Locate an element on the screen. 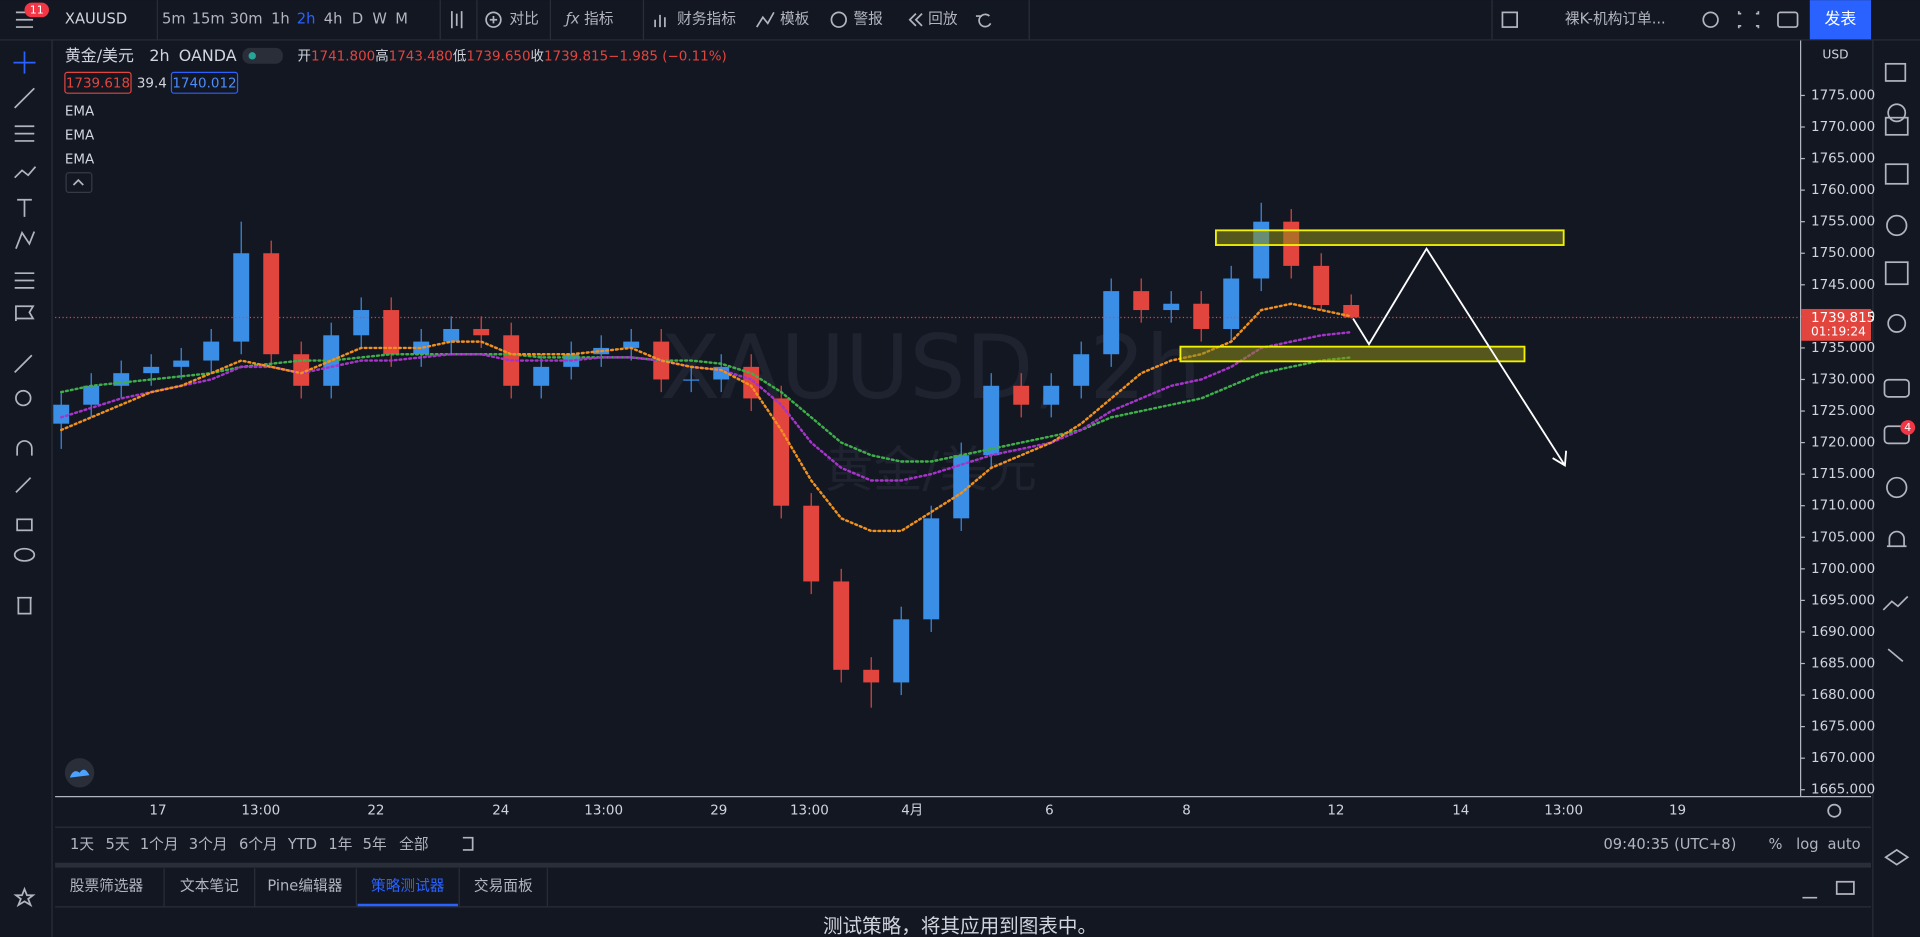  range-button: 3个月 is located at coordinates (208, 844).